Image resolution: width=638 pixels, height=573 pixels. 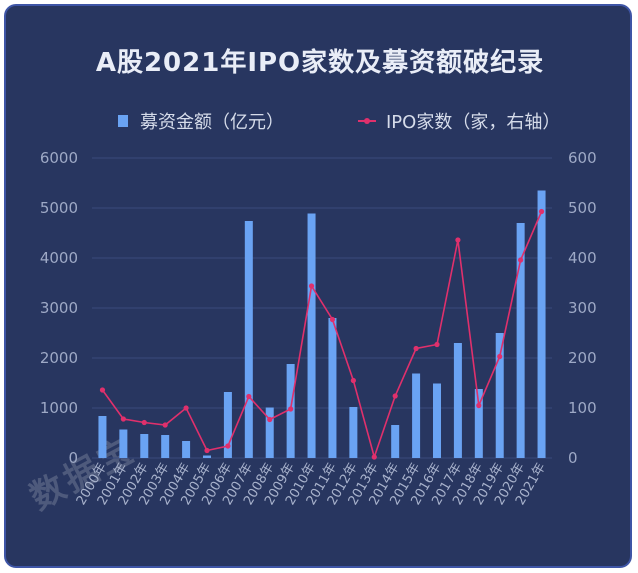 I want to click on y-tick-right: 300, so click(x=582, y=308).